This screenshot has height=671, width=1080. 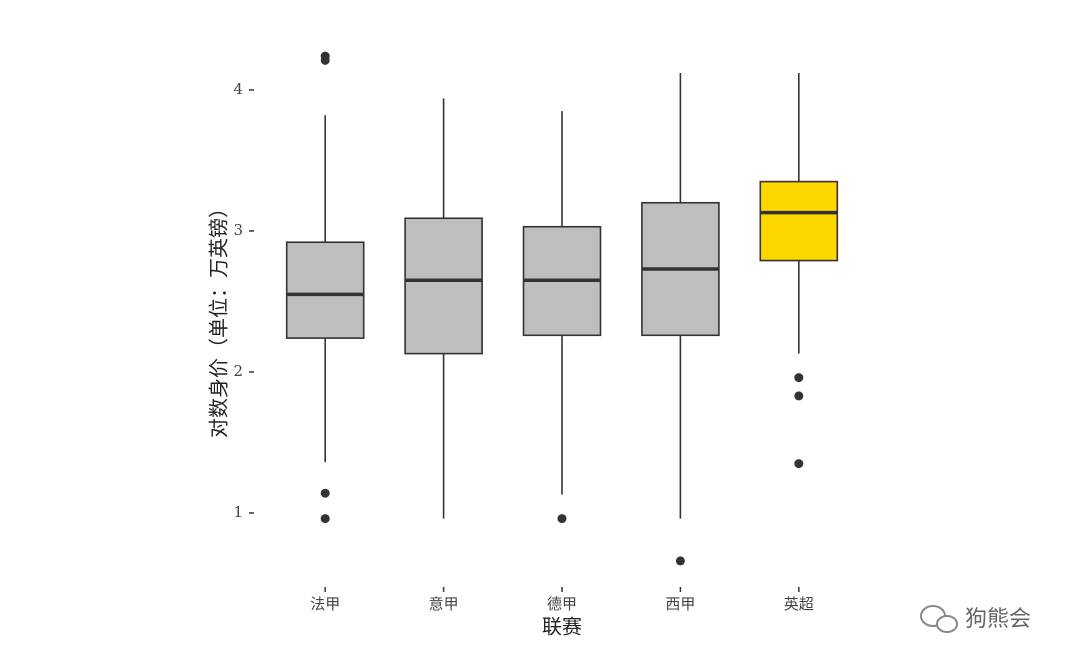 I want to click on y-tick-label: 1, so click(x=238, y=512).